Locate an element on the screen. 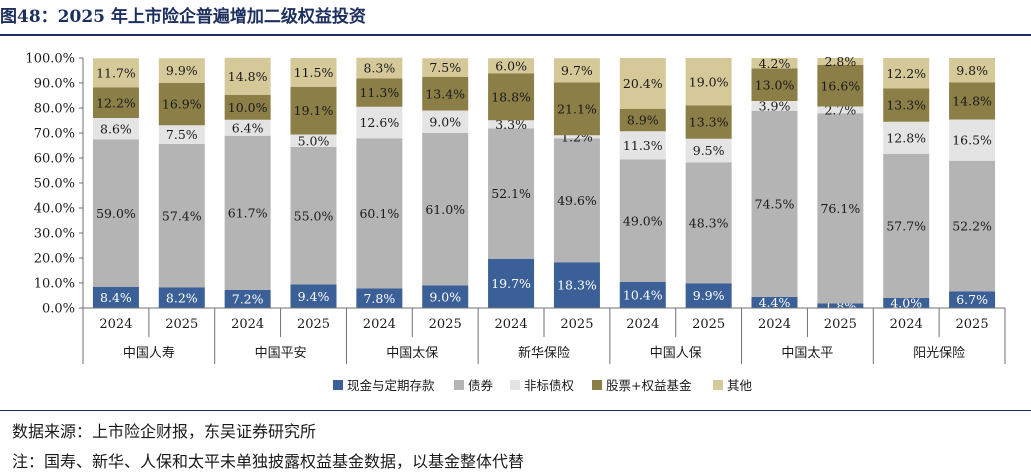 The width and height of the screenshot is (1031, 475). y-tick-label: 20.0% is located at coordinates (54, 259).